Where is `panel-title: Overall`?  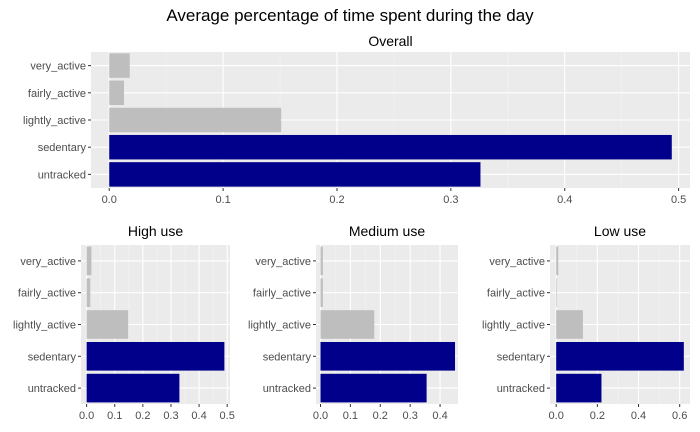 panel-title: Overall is located at coordinates (390, 41).